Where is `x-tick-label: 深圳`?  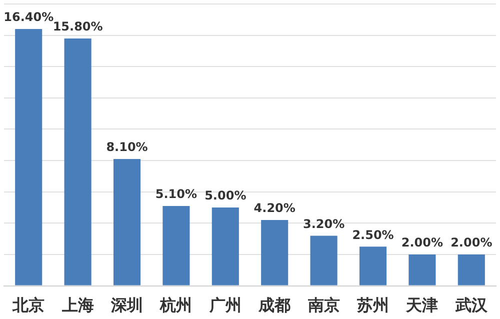
x-tick-label: 深圳 is located at coordinates (126, 305).